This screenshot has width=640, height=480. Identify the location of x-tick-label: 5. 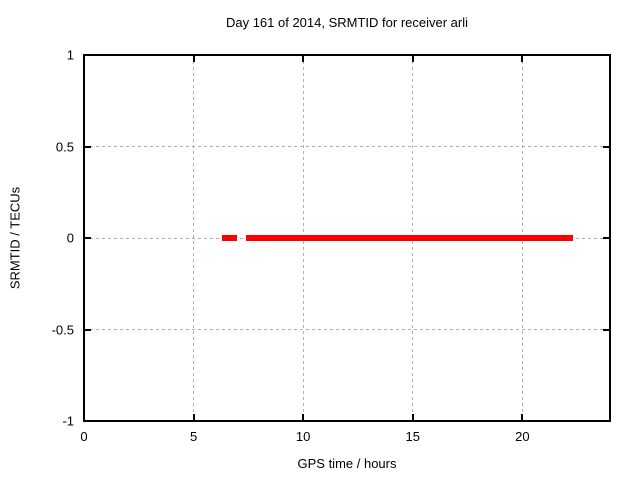
(193, 436).